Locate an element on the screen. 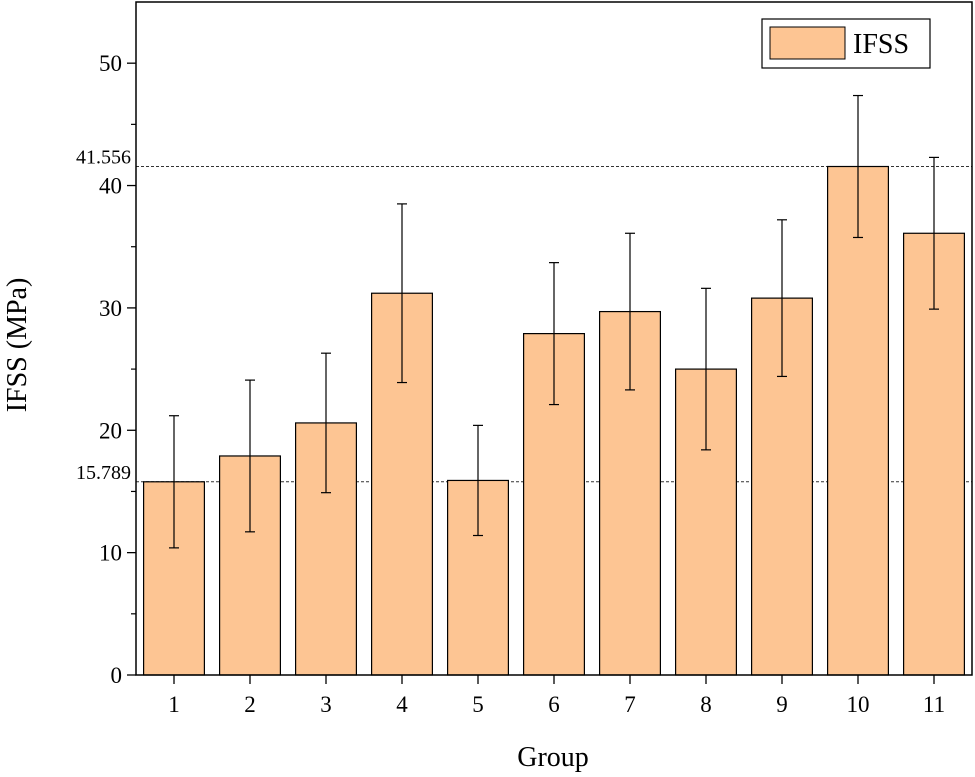  reference-line-label: 41.556 is located at coordinates (103, 158).